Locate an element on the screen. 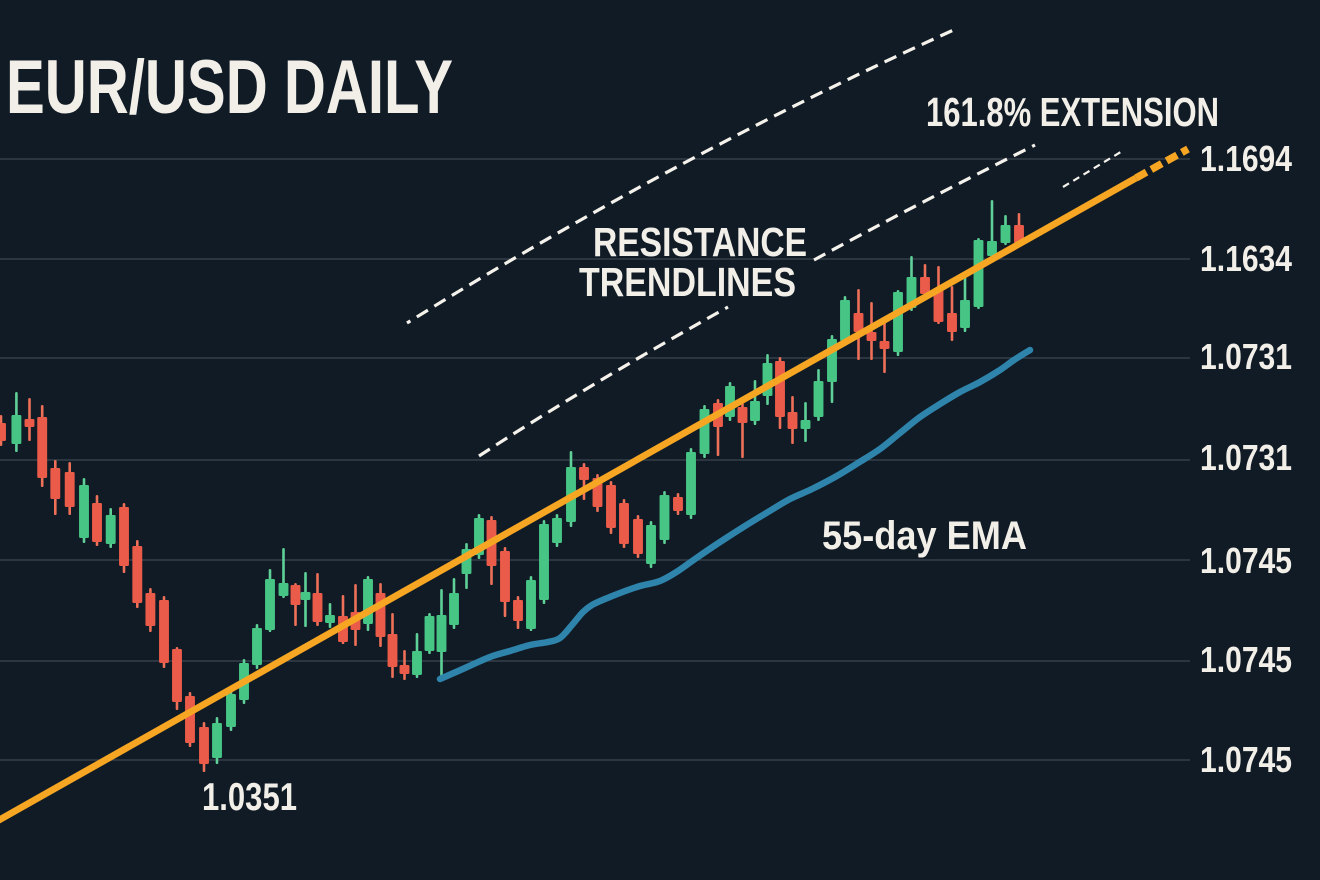 The height and width of the screenshot is (880, 1320). svg-text: RESISTANCE is located at coordinates (700, 242).